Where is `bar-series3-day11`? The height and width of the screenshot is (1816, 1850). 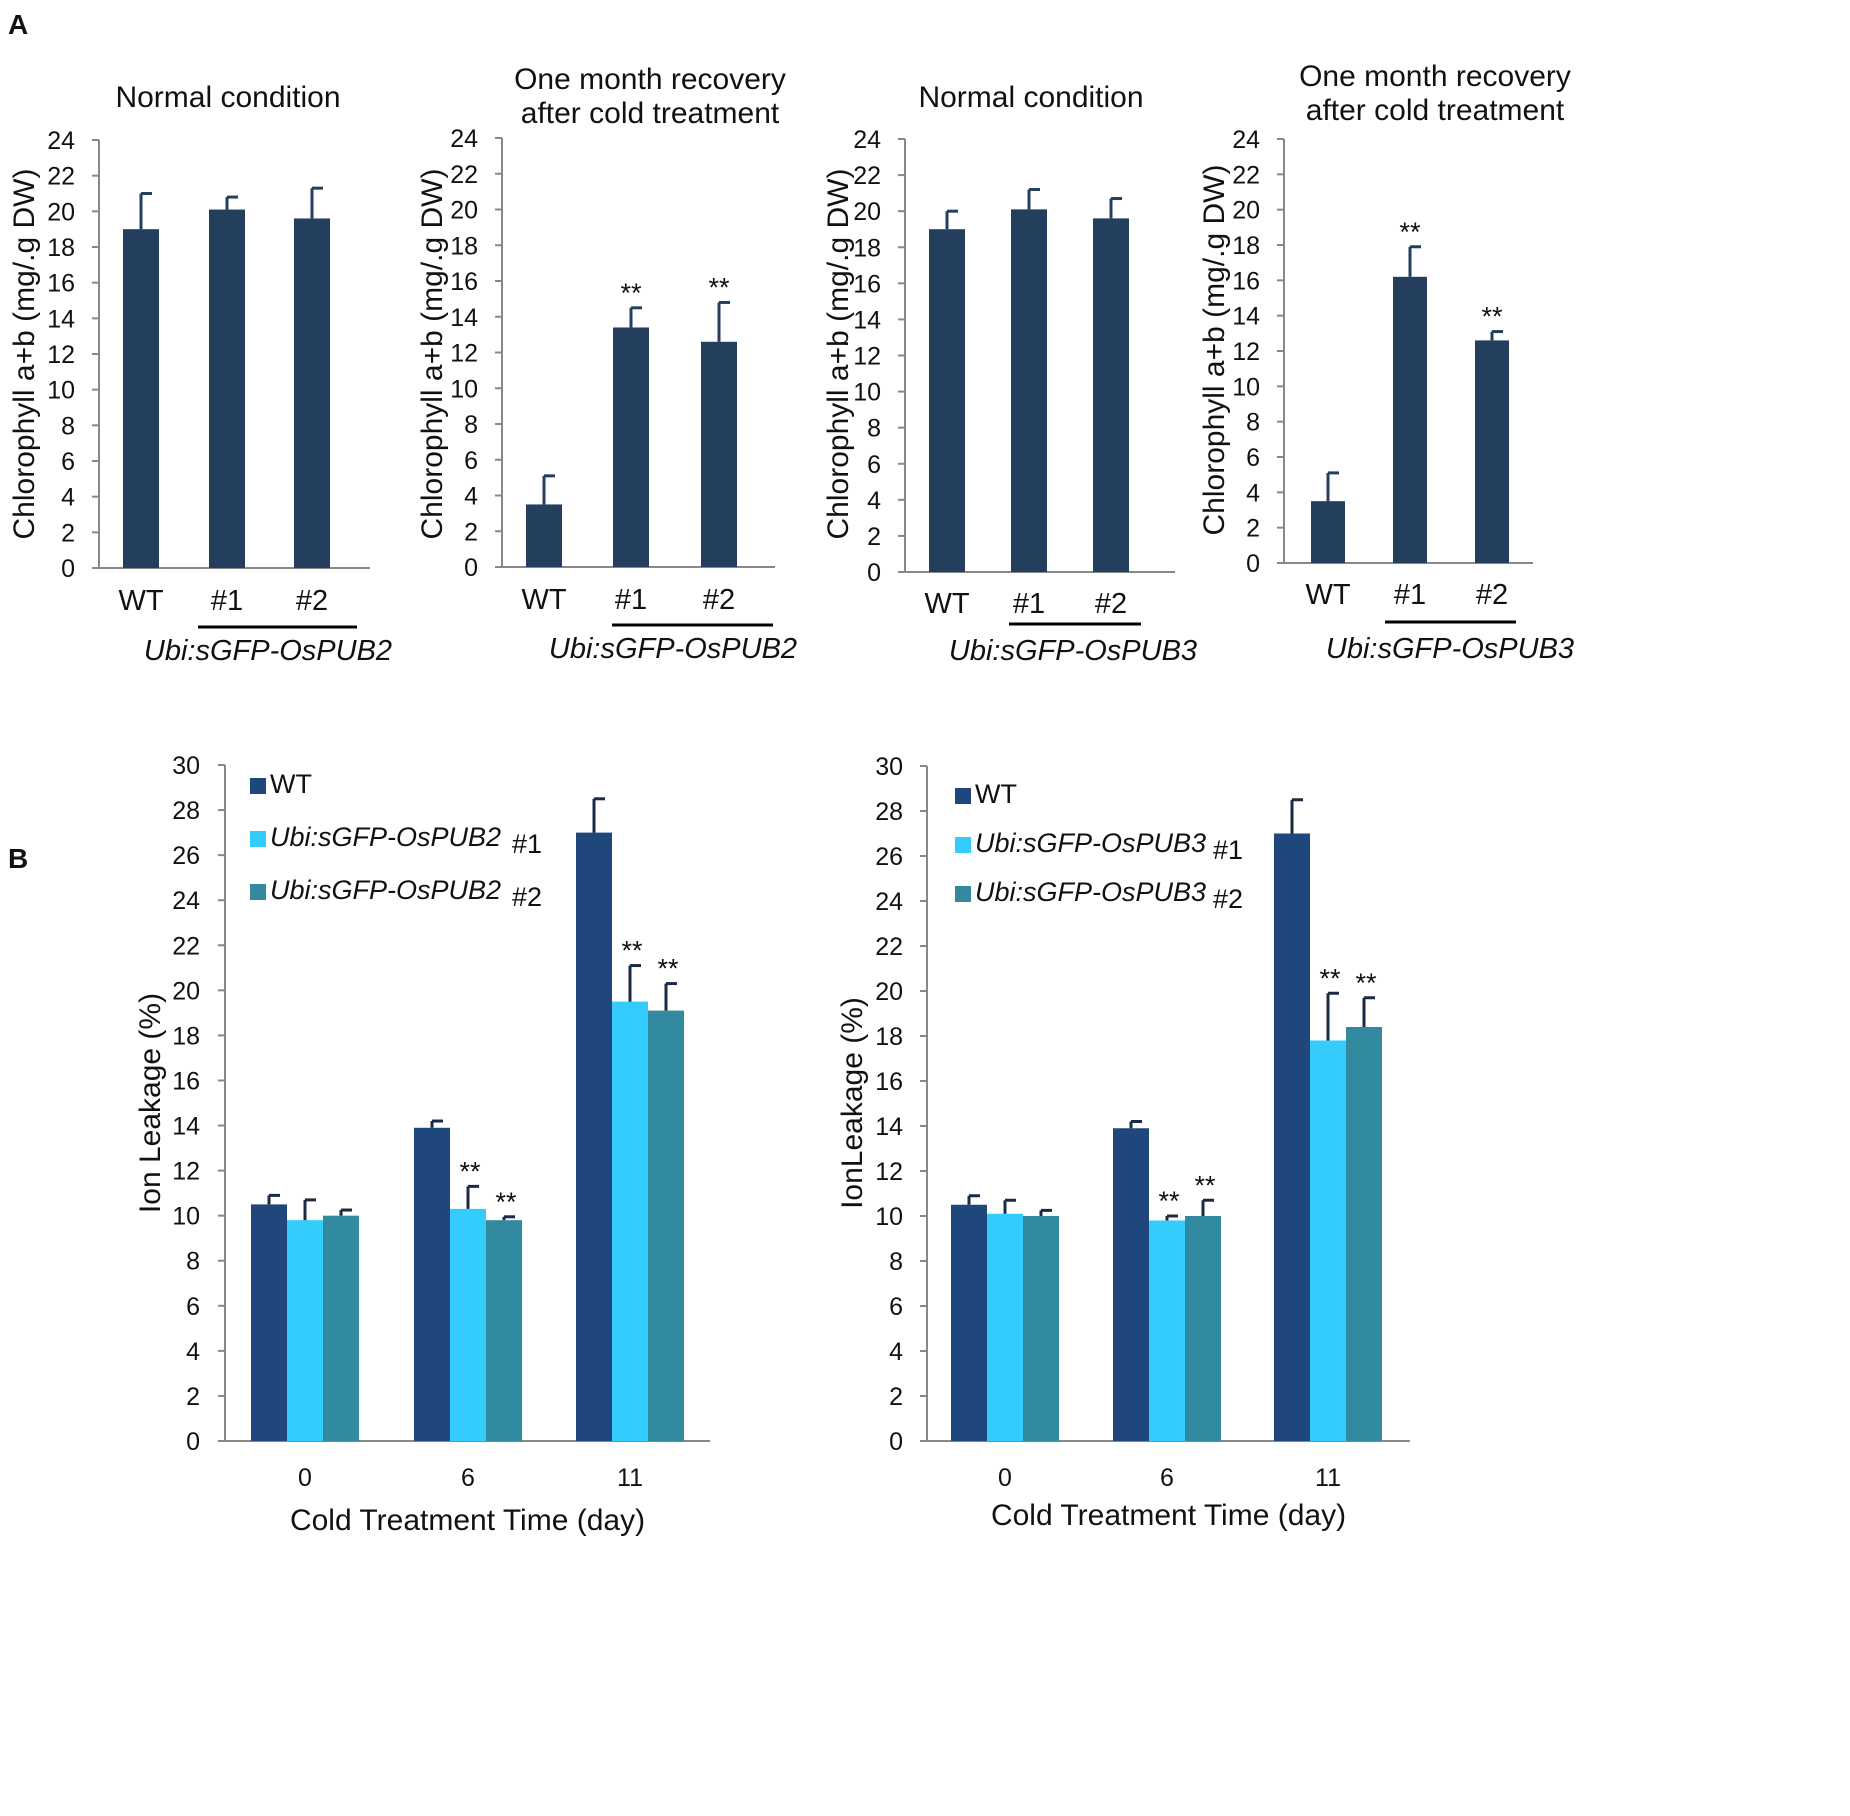
bar-series3-day11 is located at coordinates (1364, 1234).